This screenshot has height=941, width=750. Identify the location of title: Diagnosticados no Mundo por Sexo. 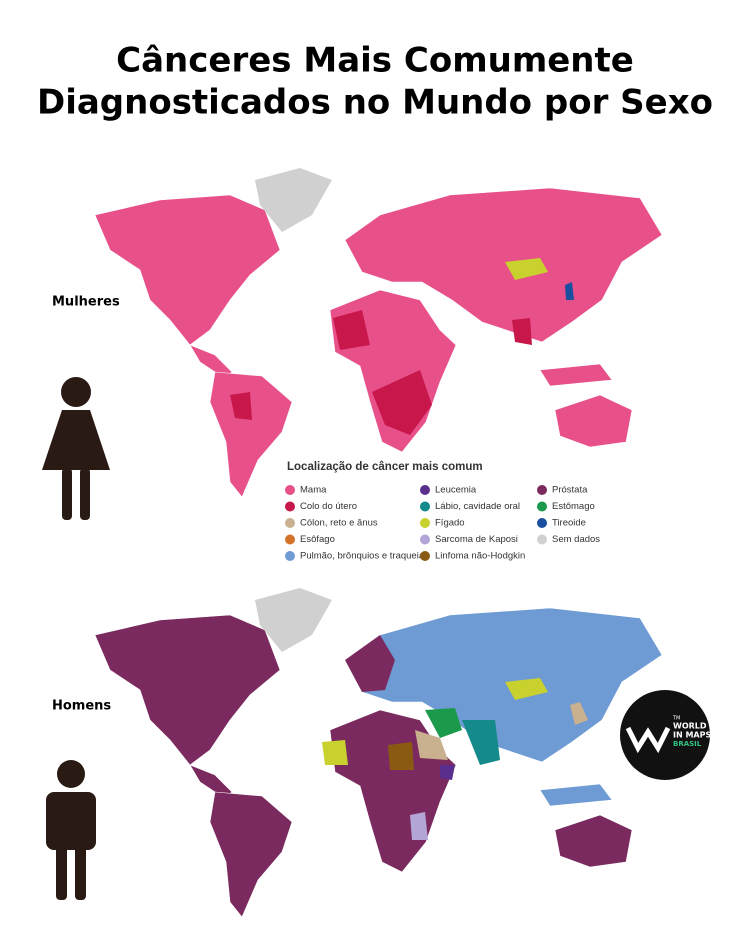
(375, 103).